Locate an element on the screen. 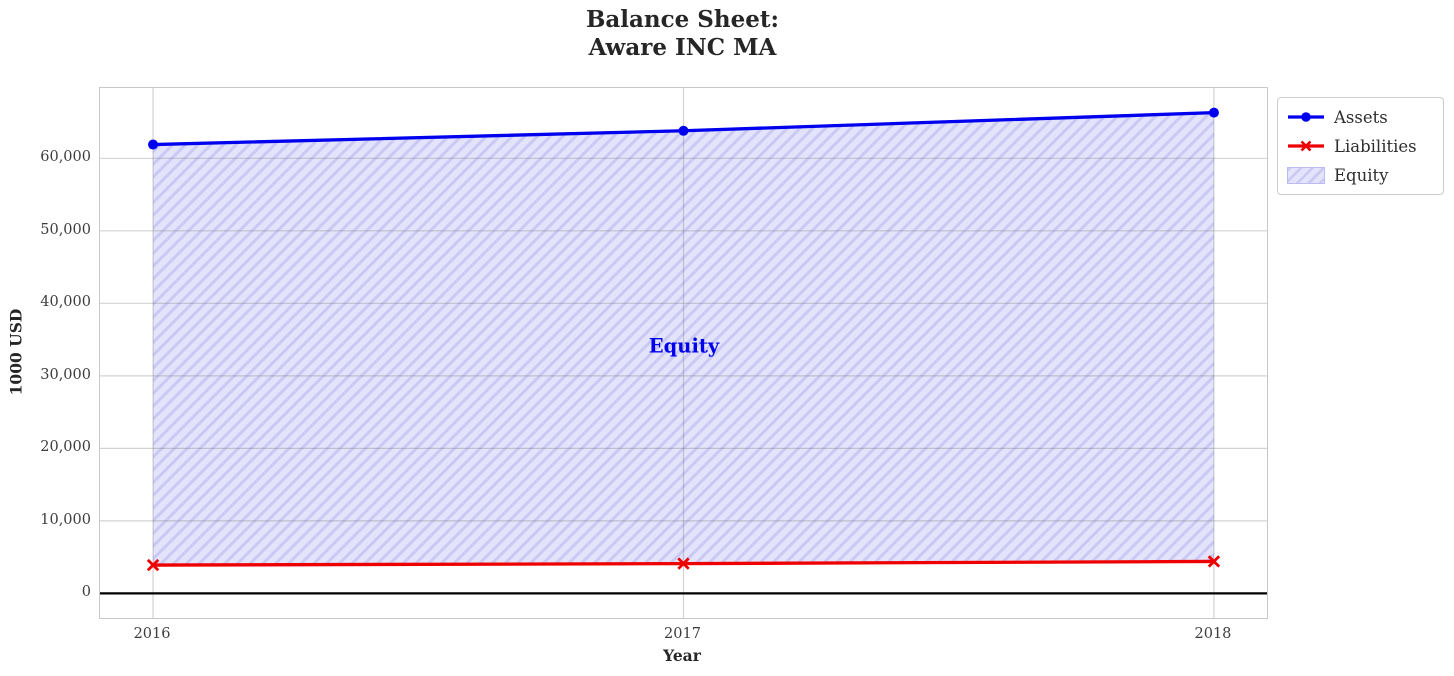  y-tick-label: 30,000 is located at coordinates (65, 374).